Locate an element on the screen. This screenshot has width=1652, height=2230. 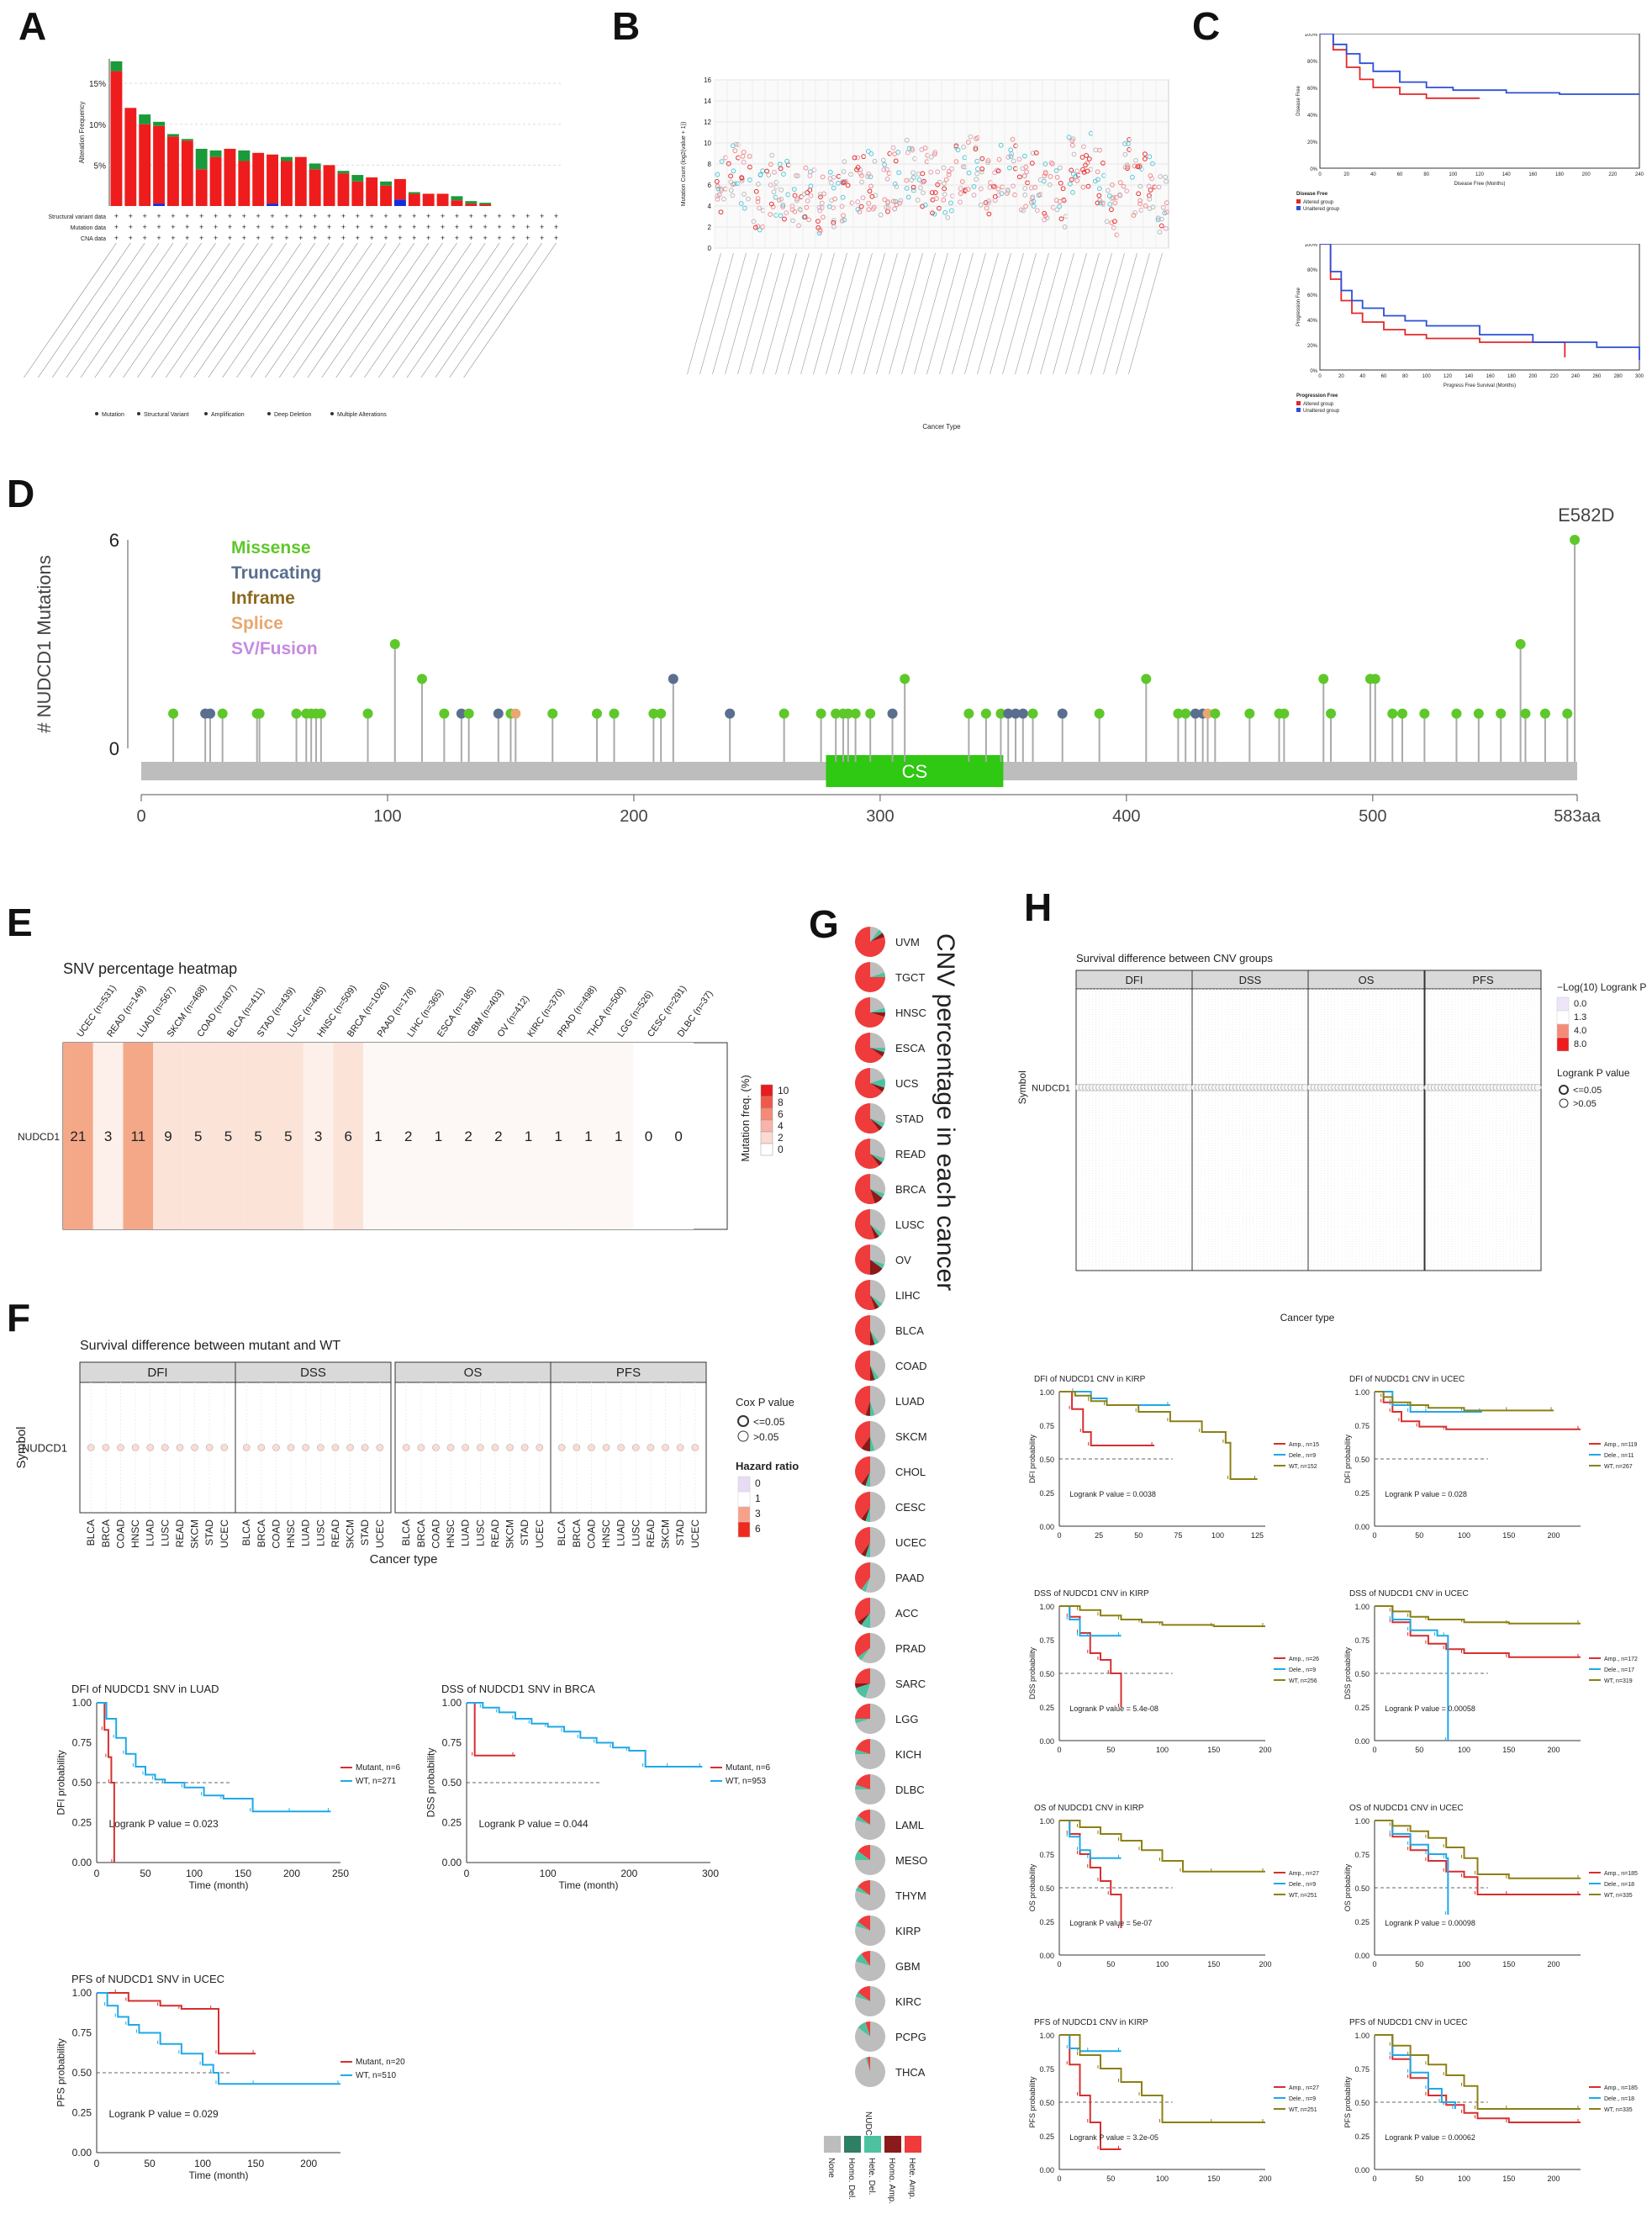
F-km-2-legend-label: Mutant, n=6 is located at coordinates (748, 1768).